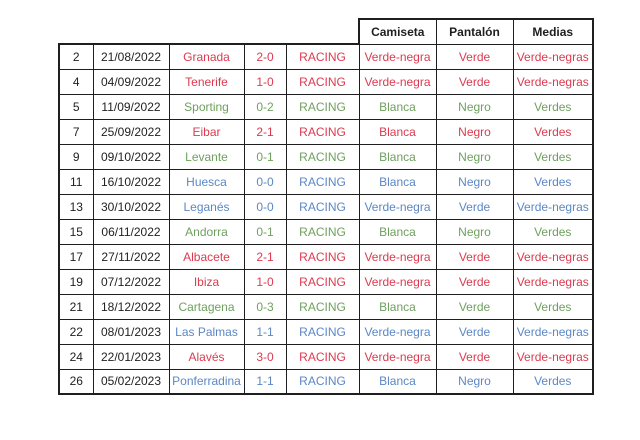 Image resolution: width=640 pixels, height=440 pixels. Describe the element at coordinates (131, 206) in the screenshot. I see `cell-date: 30/10/2022` at that location.